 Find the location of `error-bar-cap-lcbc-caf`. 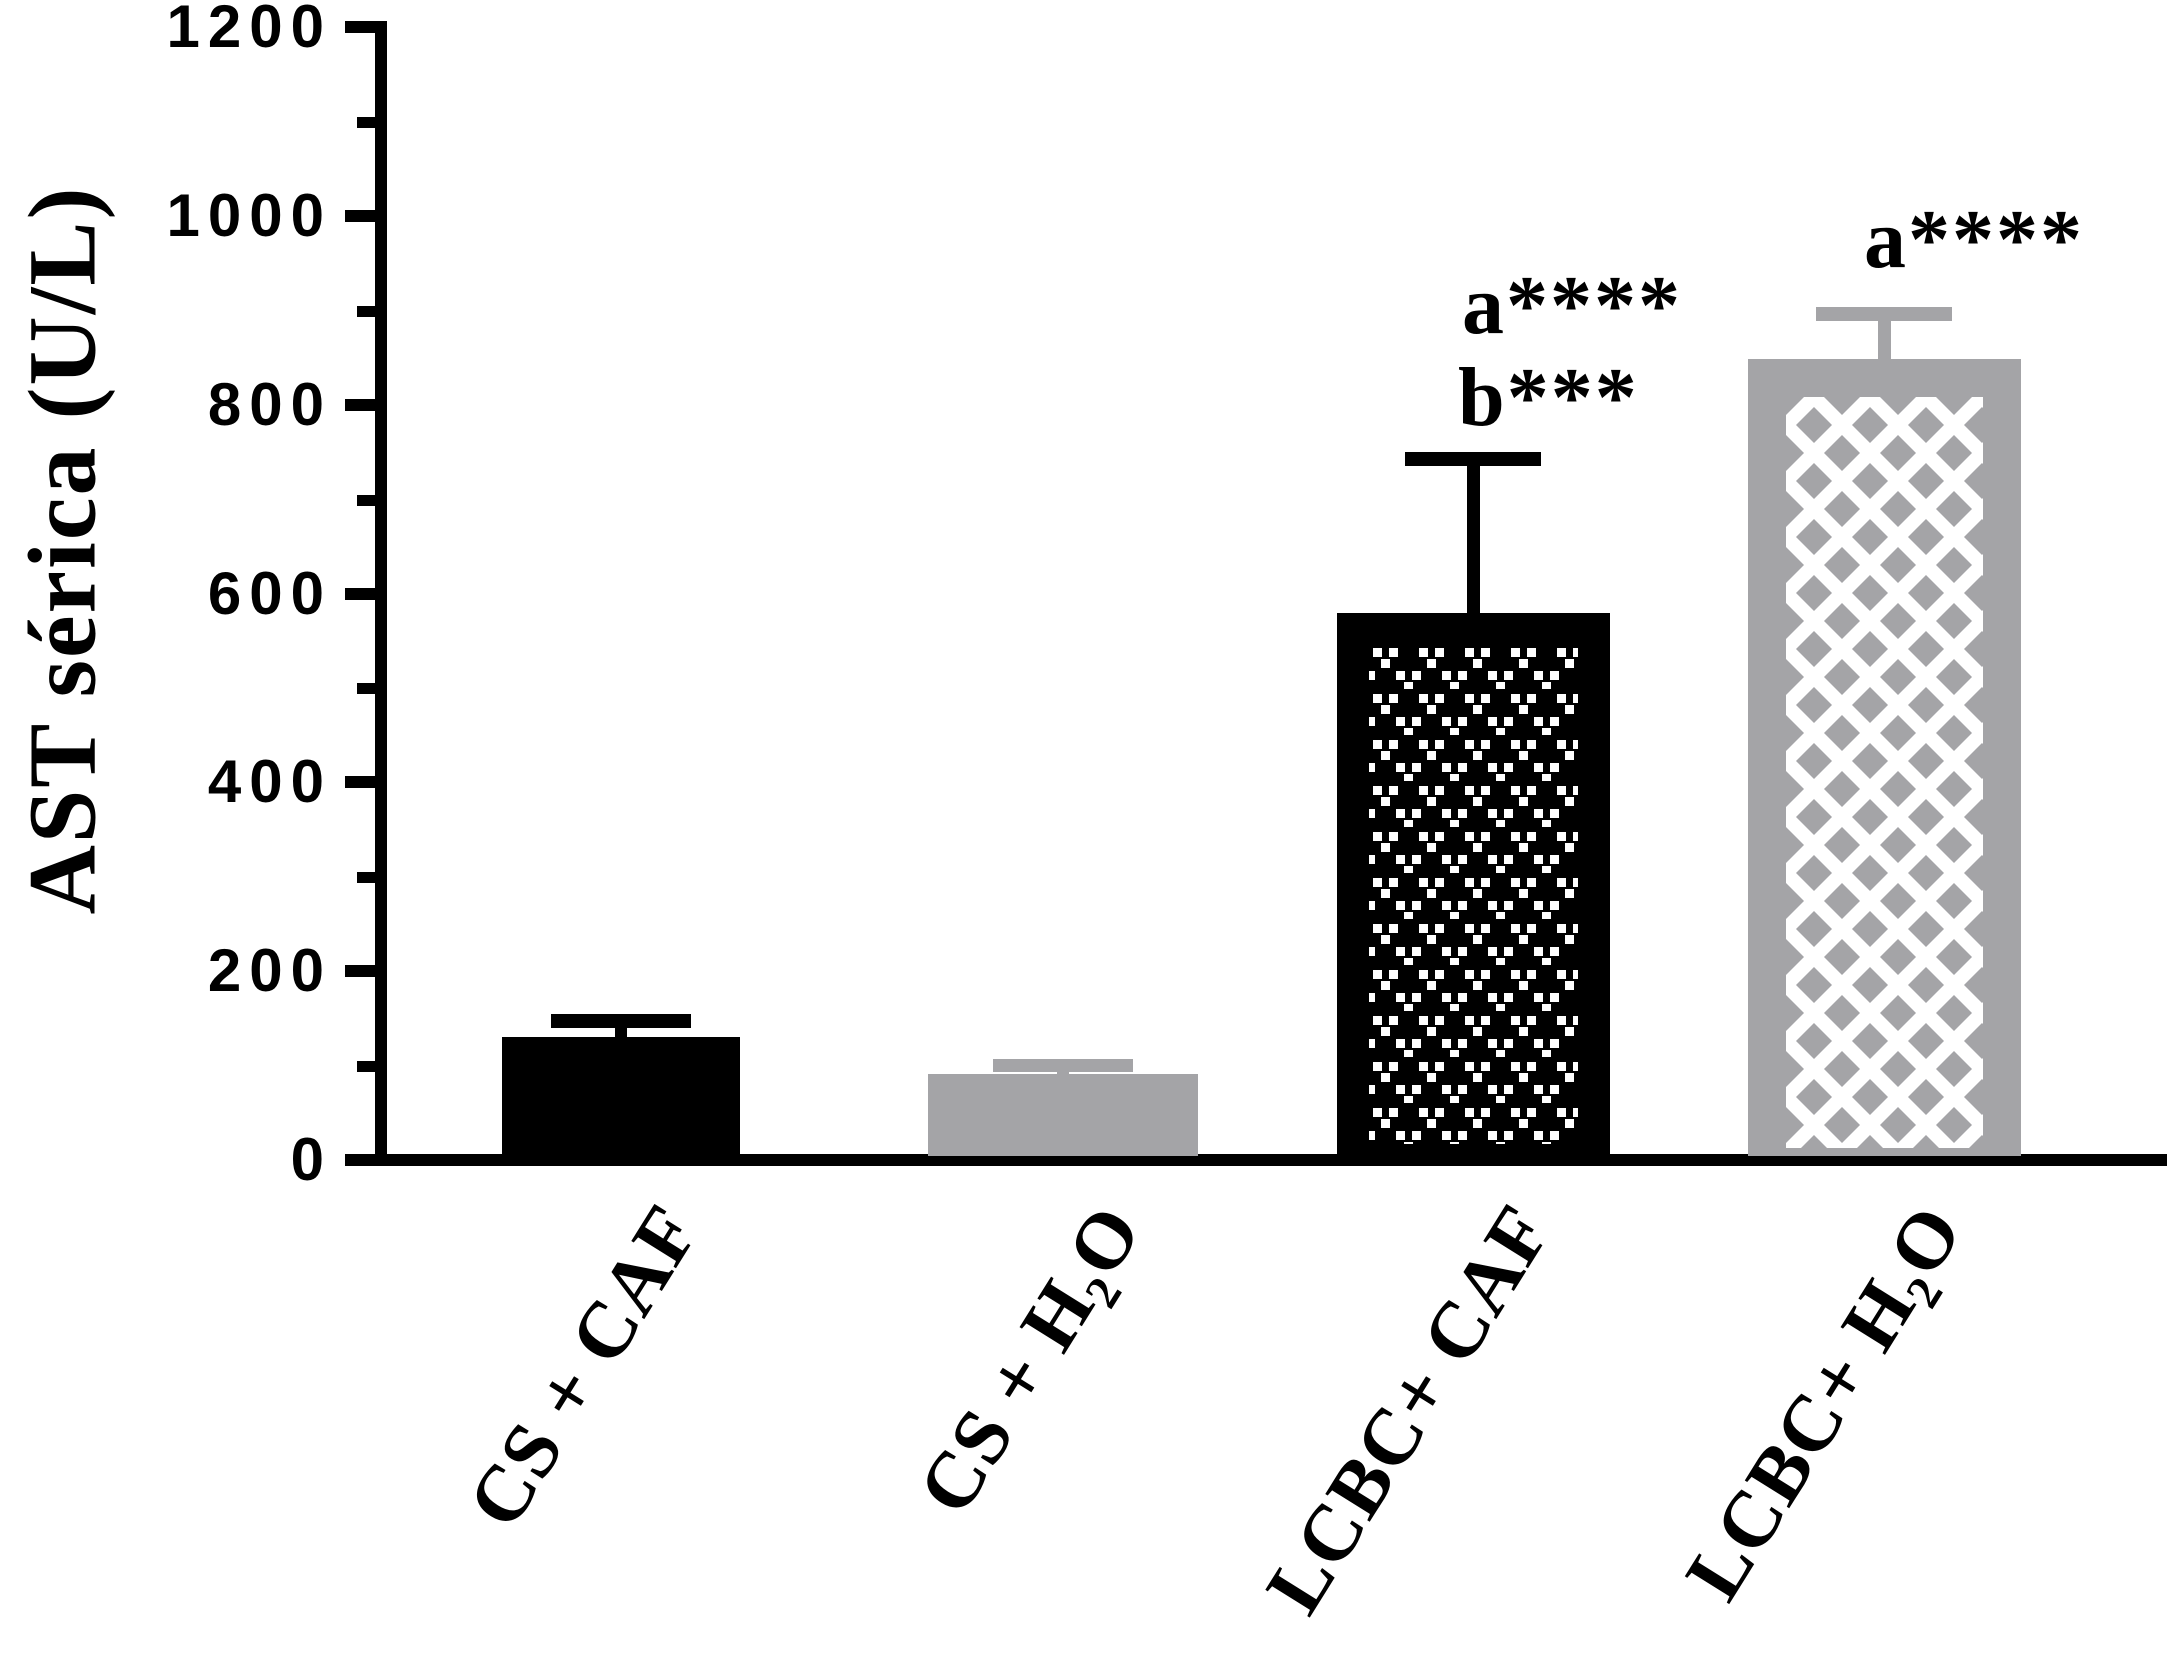

error-bar-cap-lcbc-caf is located at coordinates (1473, 459).